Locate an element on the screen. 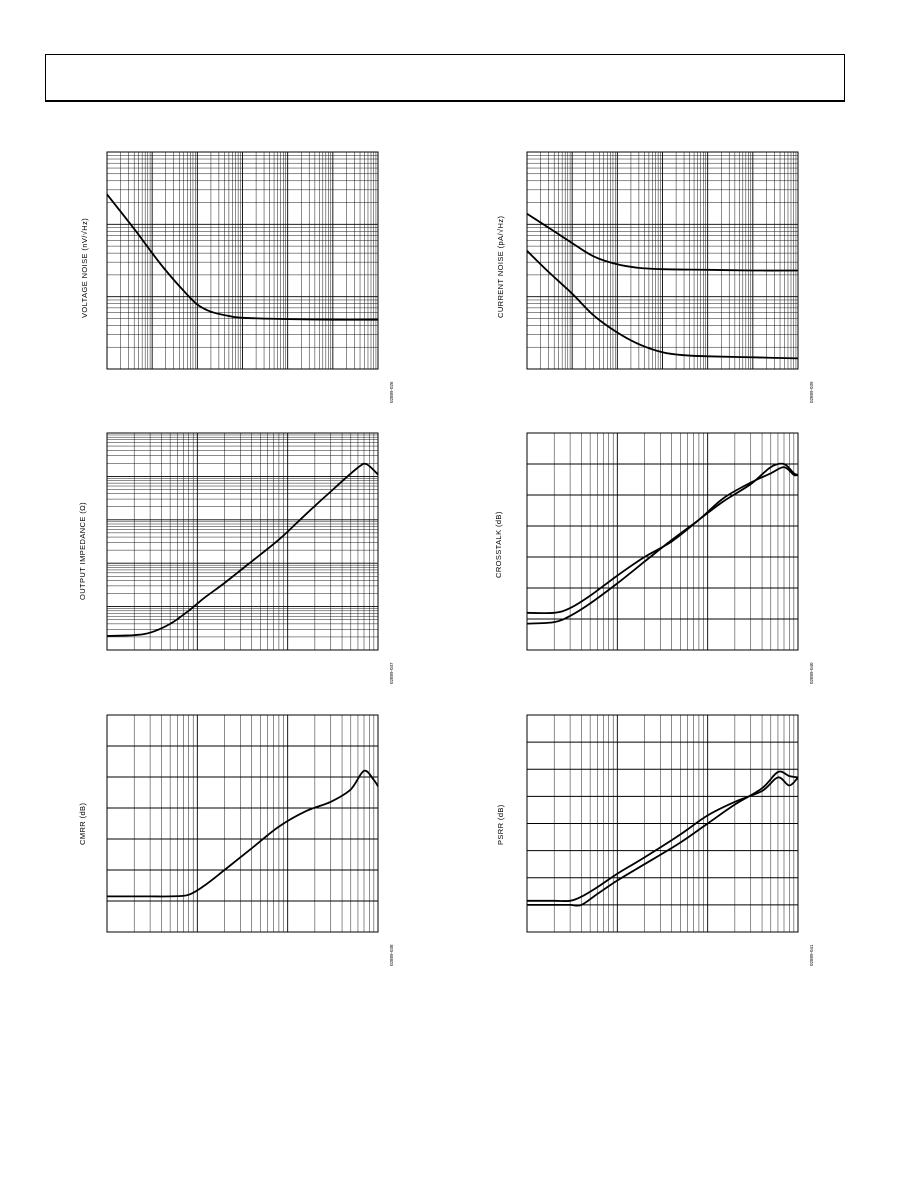 The height and width of the screenshot is (1188, 918). crosstalk-series-1-line is located at coordinates (662, 540).